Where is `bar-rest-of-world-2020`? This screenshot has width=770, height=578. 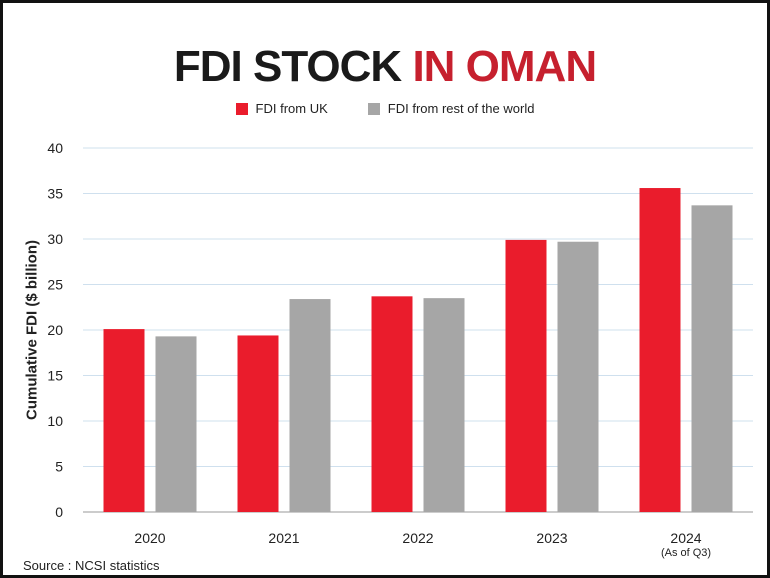 bar-rest-of-world-2020 is located at coordinates (176, 424).